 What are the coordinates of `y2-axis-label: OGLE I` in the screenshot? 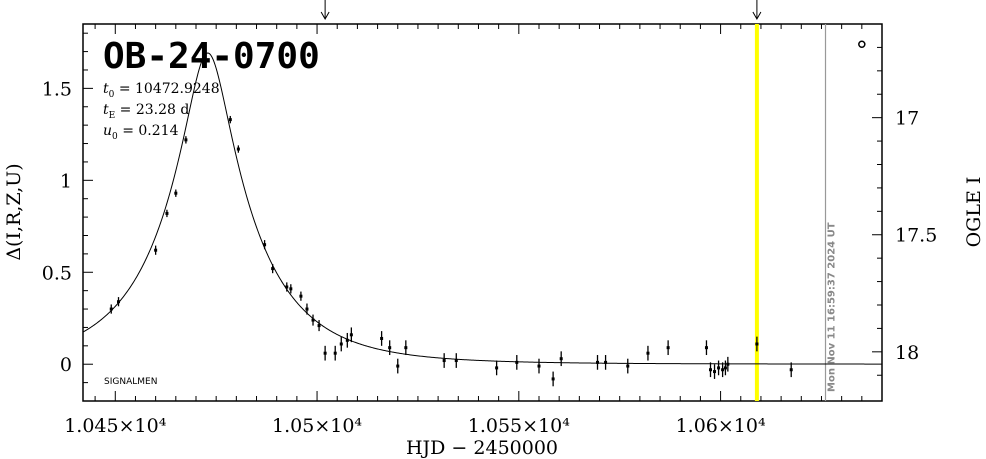 It's located at (974, 212).